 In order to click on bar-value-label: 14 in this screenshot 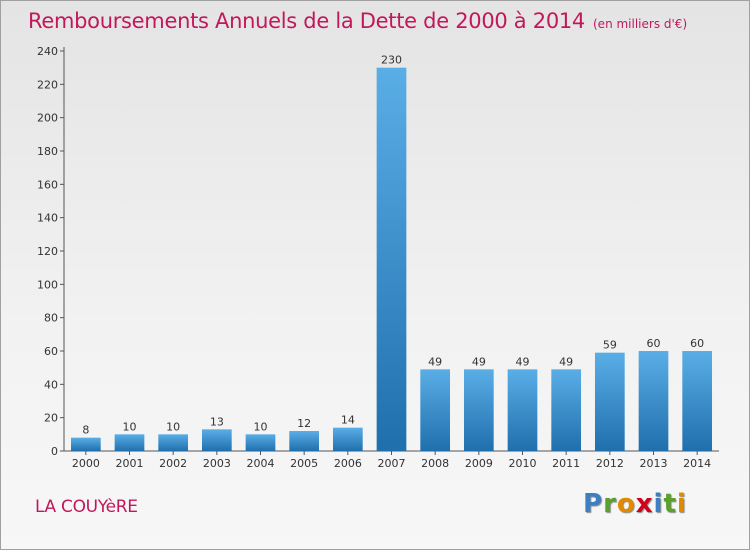, I will do `click(348, 420)`.